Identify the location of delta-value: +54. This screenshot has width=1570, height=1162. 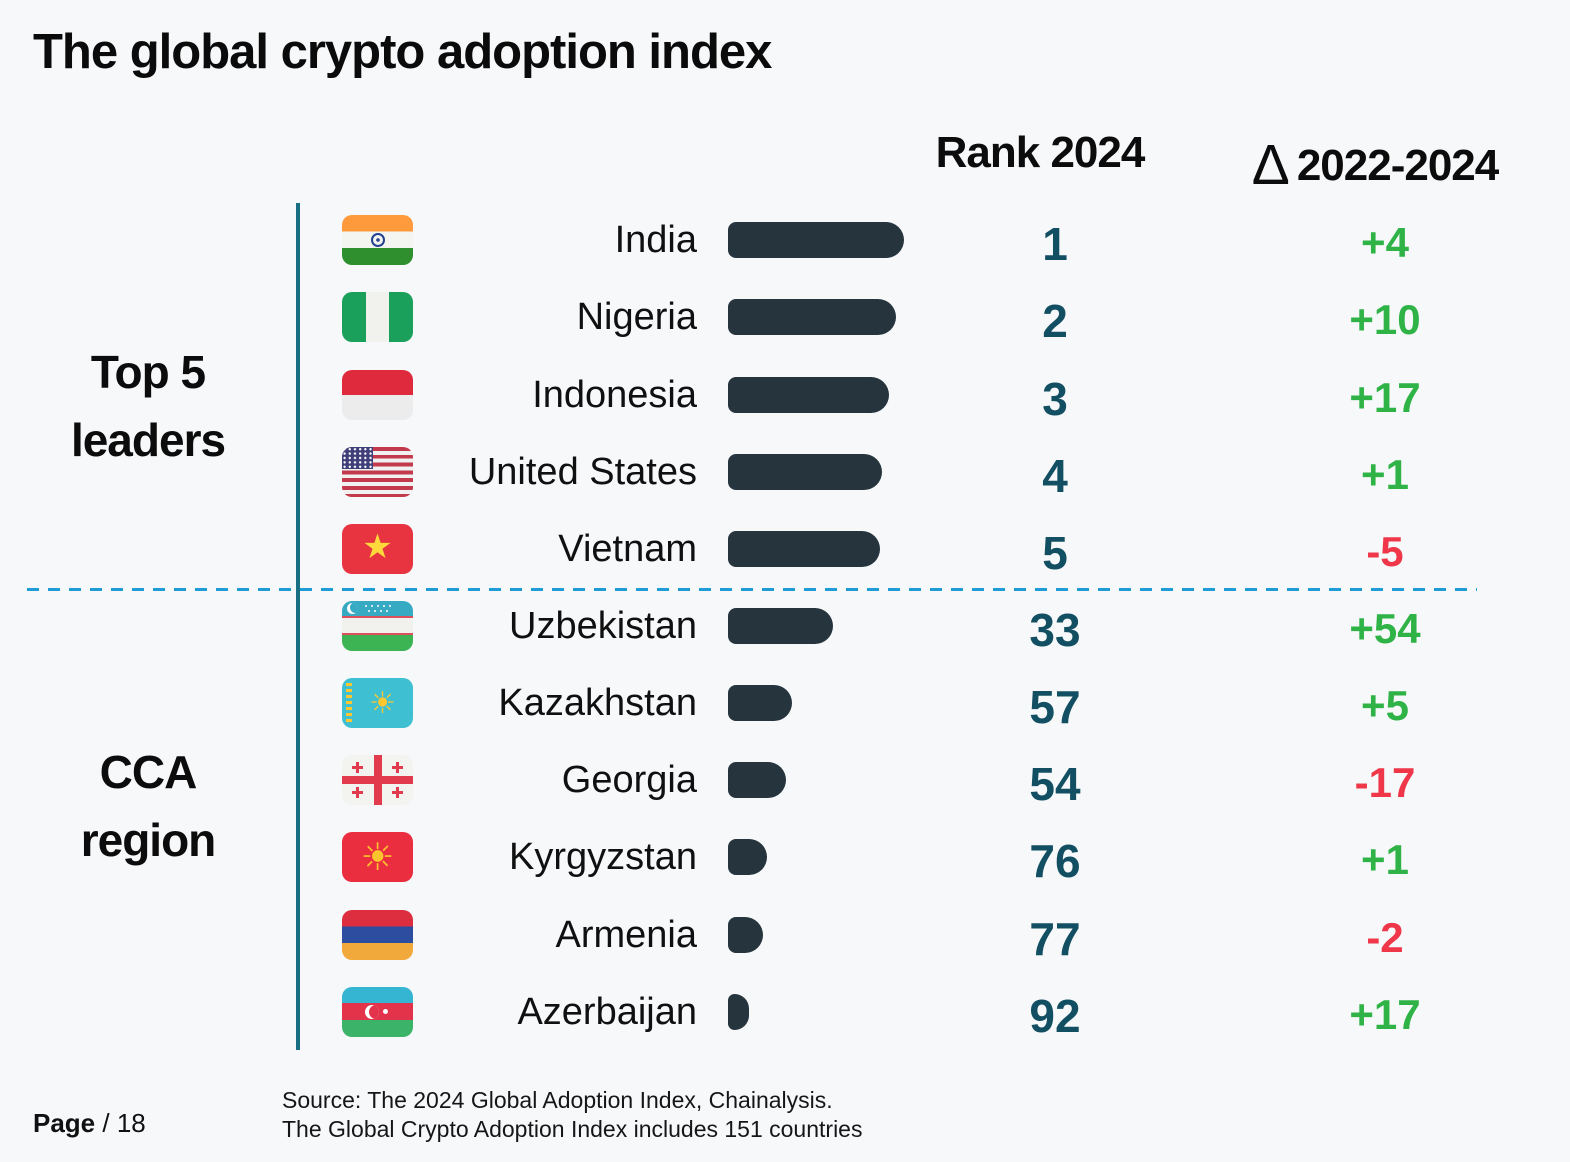
(1385, 628).